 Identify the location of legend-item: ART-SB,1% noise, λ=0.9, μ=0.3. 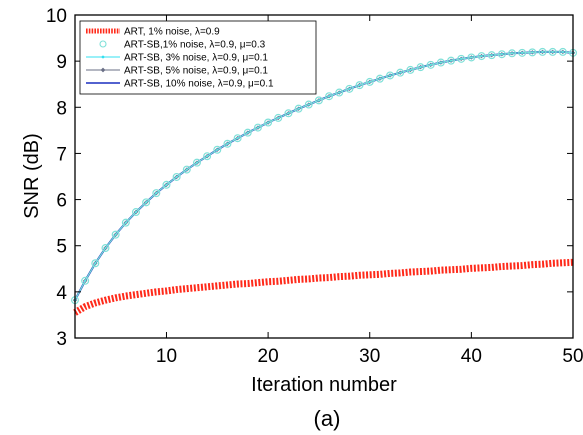
(182, 45).